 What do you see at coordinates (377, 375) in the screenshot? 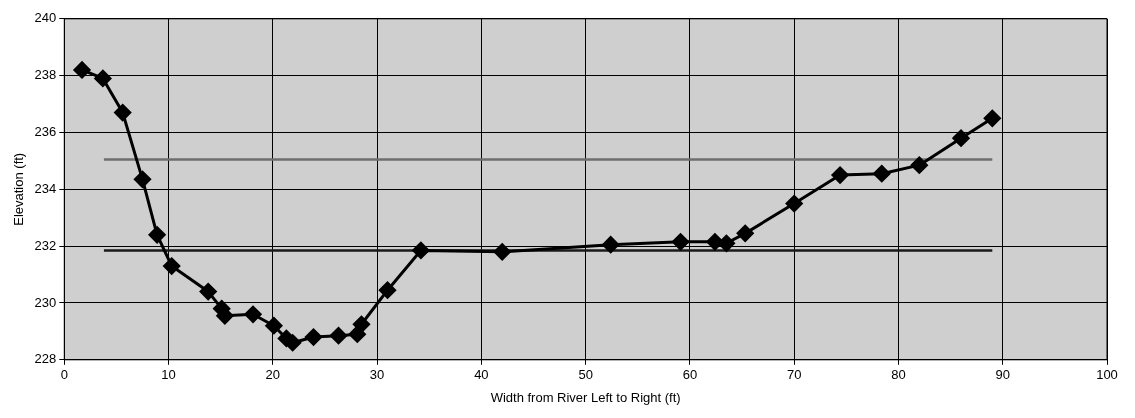
I see `x-tick-label: 30` at bounding box center [377, 375].